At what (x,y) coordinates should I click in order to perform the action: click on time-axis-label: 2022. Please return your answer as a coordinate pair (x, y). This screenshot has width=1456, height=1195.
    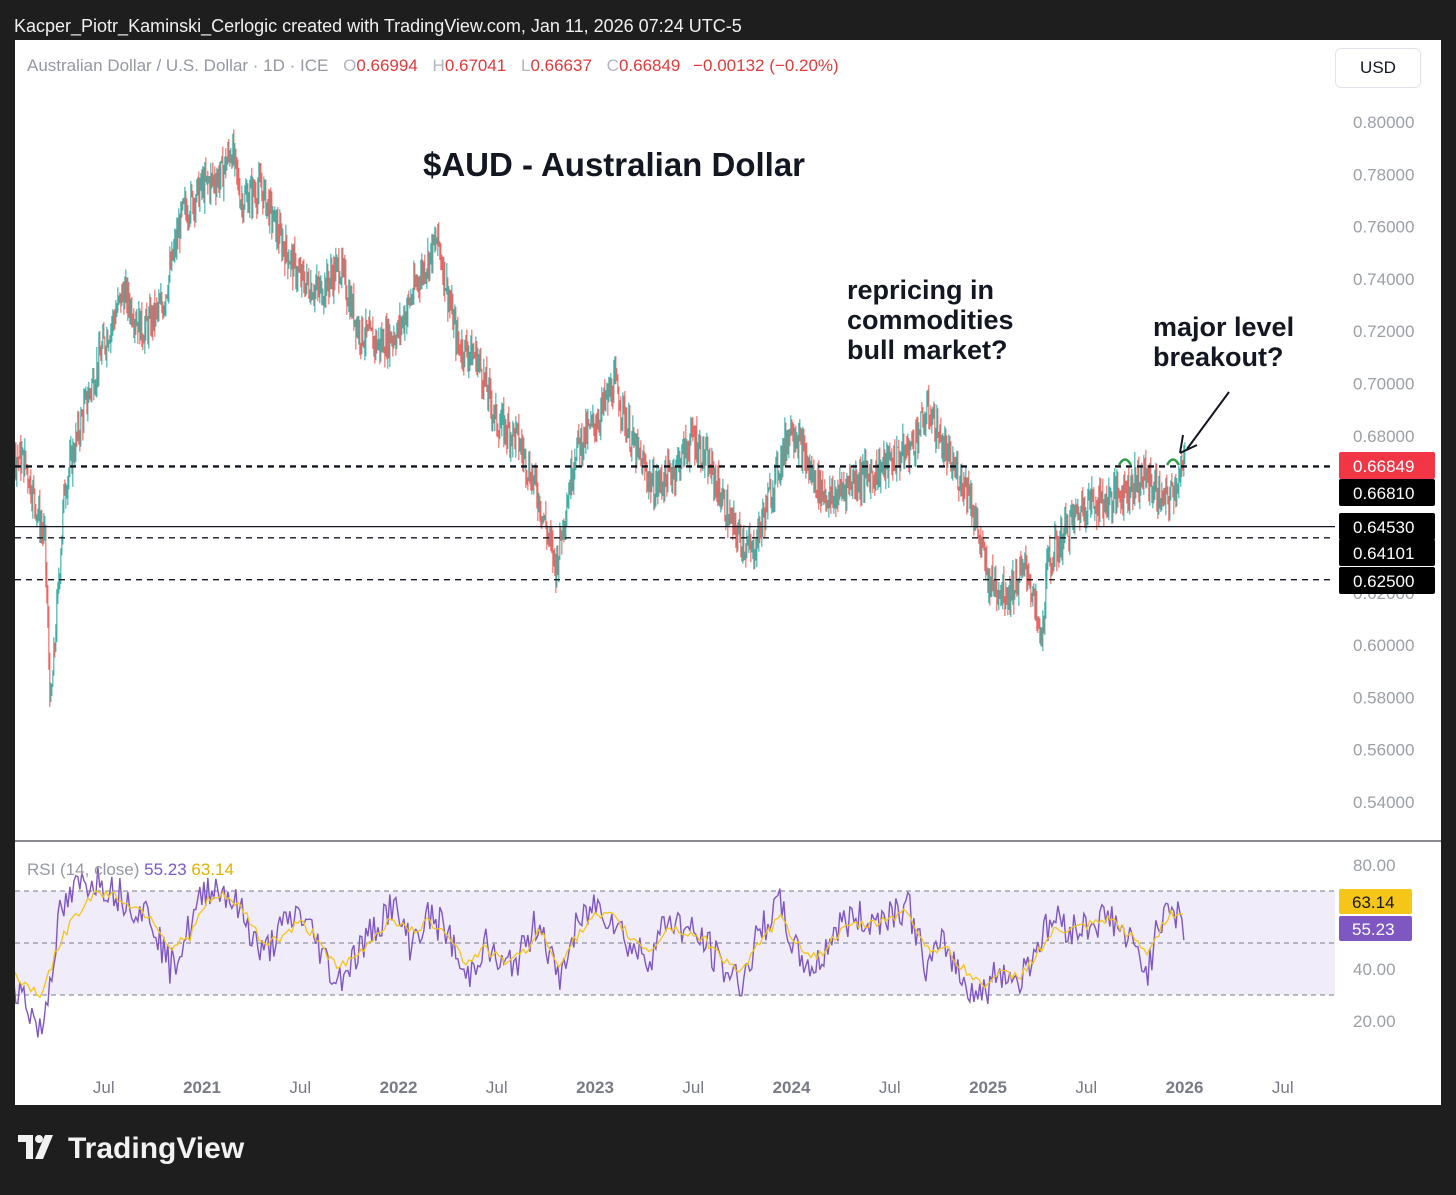
    Looking at the image, I should click on (399, 1087).